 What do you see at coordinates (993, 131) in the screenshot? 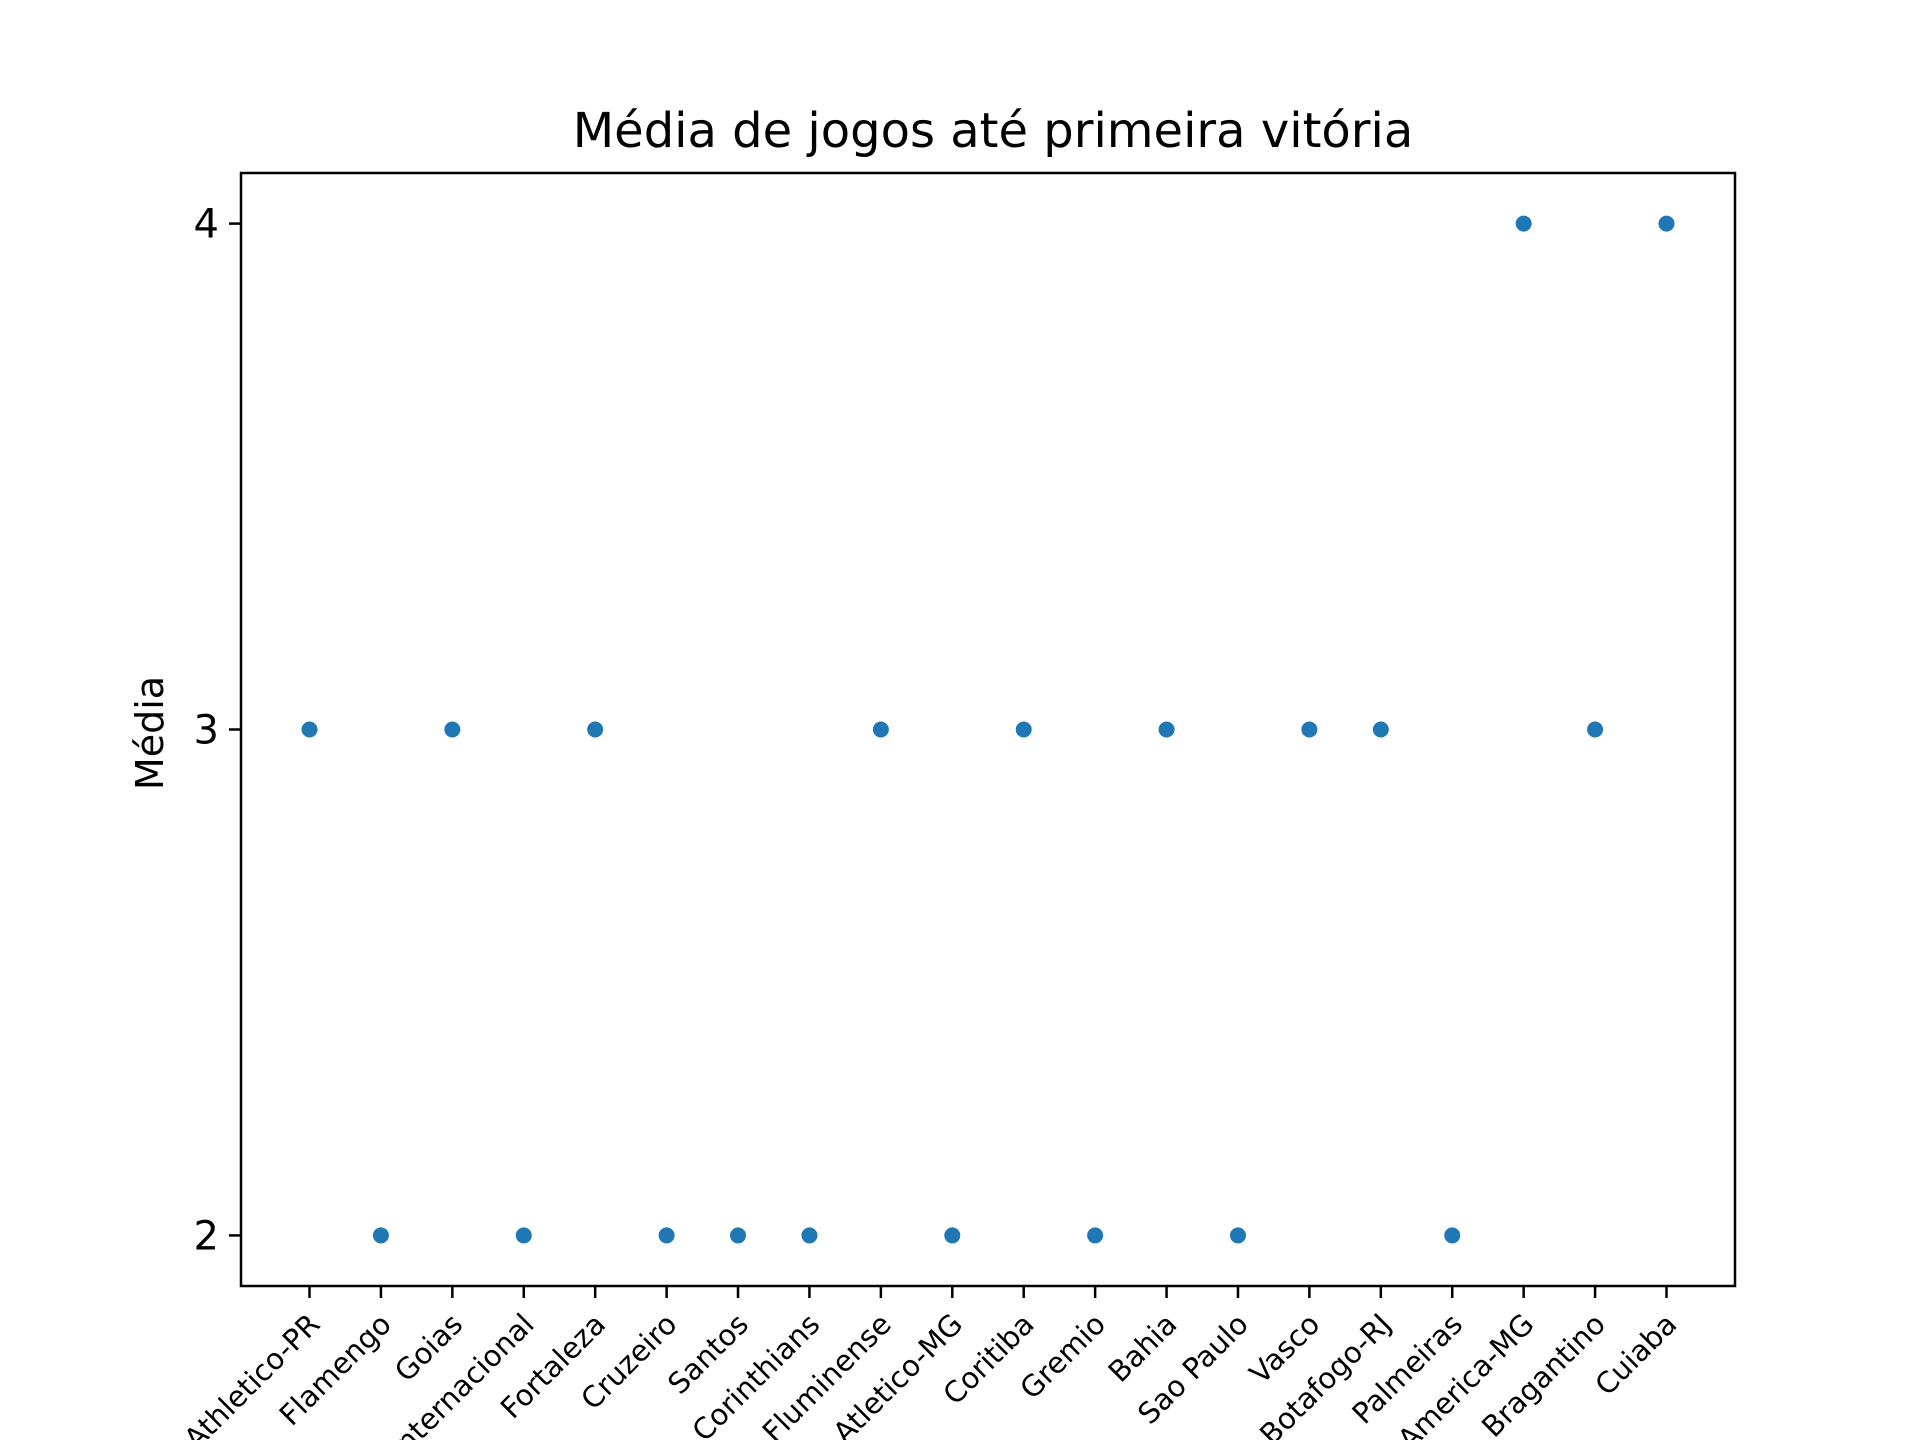
I see `chart-title: Média de jogos até primeira vitória` at bounding box center [993, 131].